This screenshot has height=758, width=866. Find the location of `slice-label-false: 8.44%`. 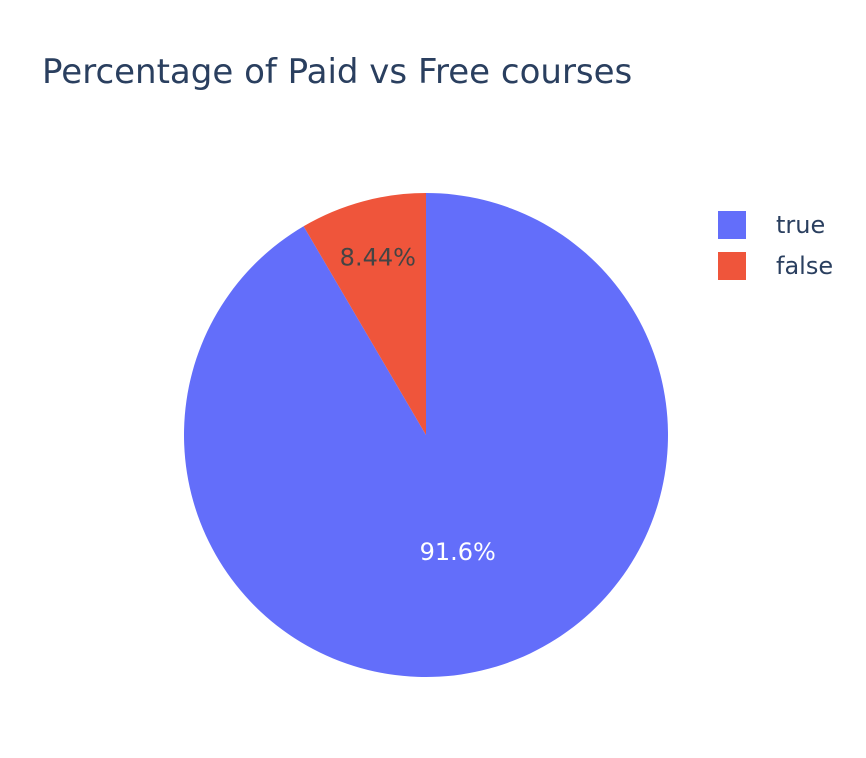

slice-label-false: 8.44% is located at coordinates (378, 258).